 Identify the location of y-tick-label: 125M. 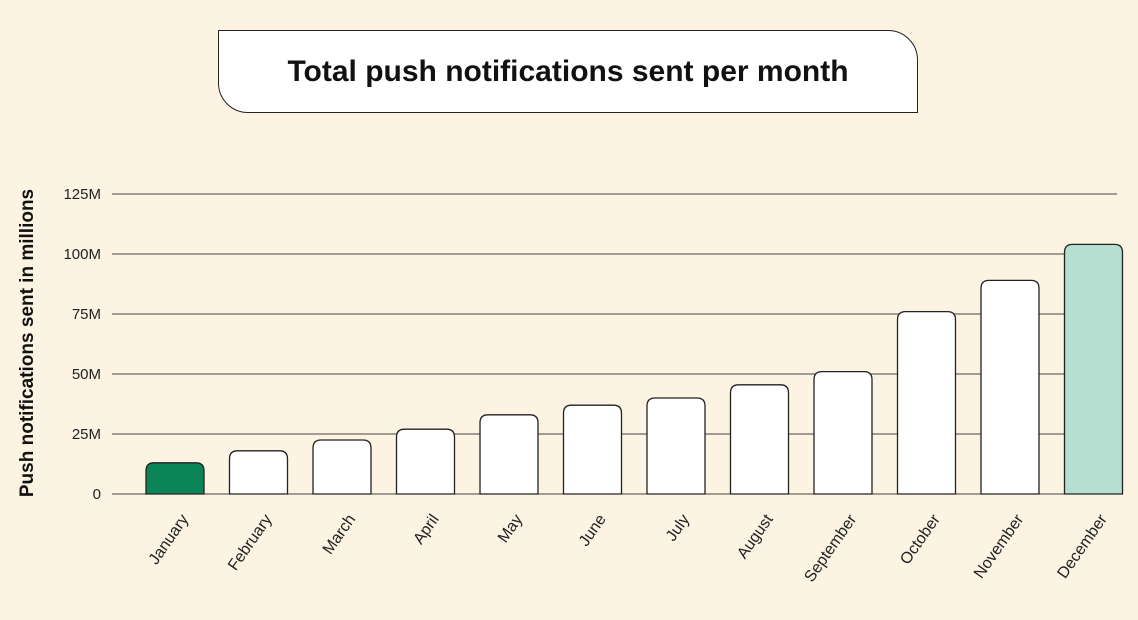
(82, 194).